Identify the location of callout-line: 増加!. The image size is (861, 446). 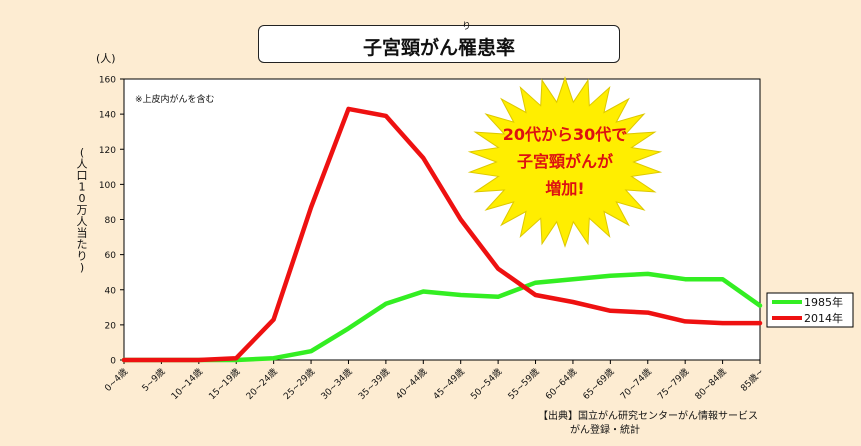
(564, 188).